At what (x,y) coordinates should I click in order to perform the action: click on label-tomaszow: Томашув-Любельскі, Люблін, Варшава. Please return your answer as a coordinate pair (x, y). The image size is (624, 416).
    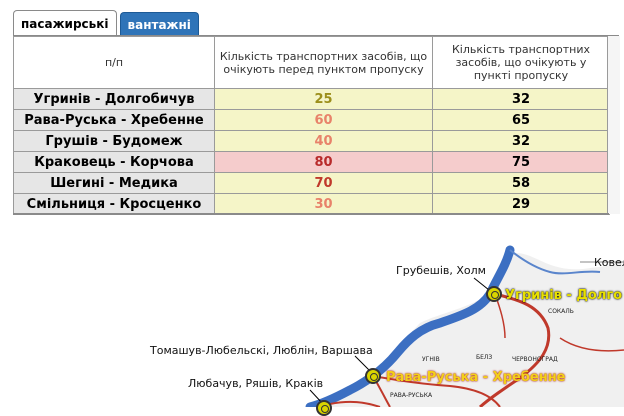
    Looking at the image, I should click on (261, 350).